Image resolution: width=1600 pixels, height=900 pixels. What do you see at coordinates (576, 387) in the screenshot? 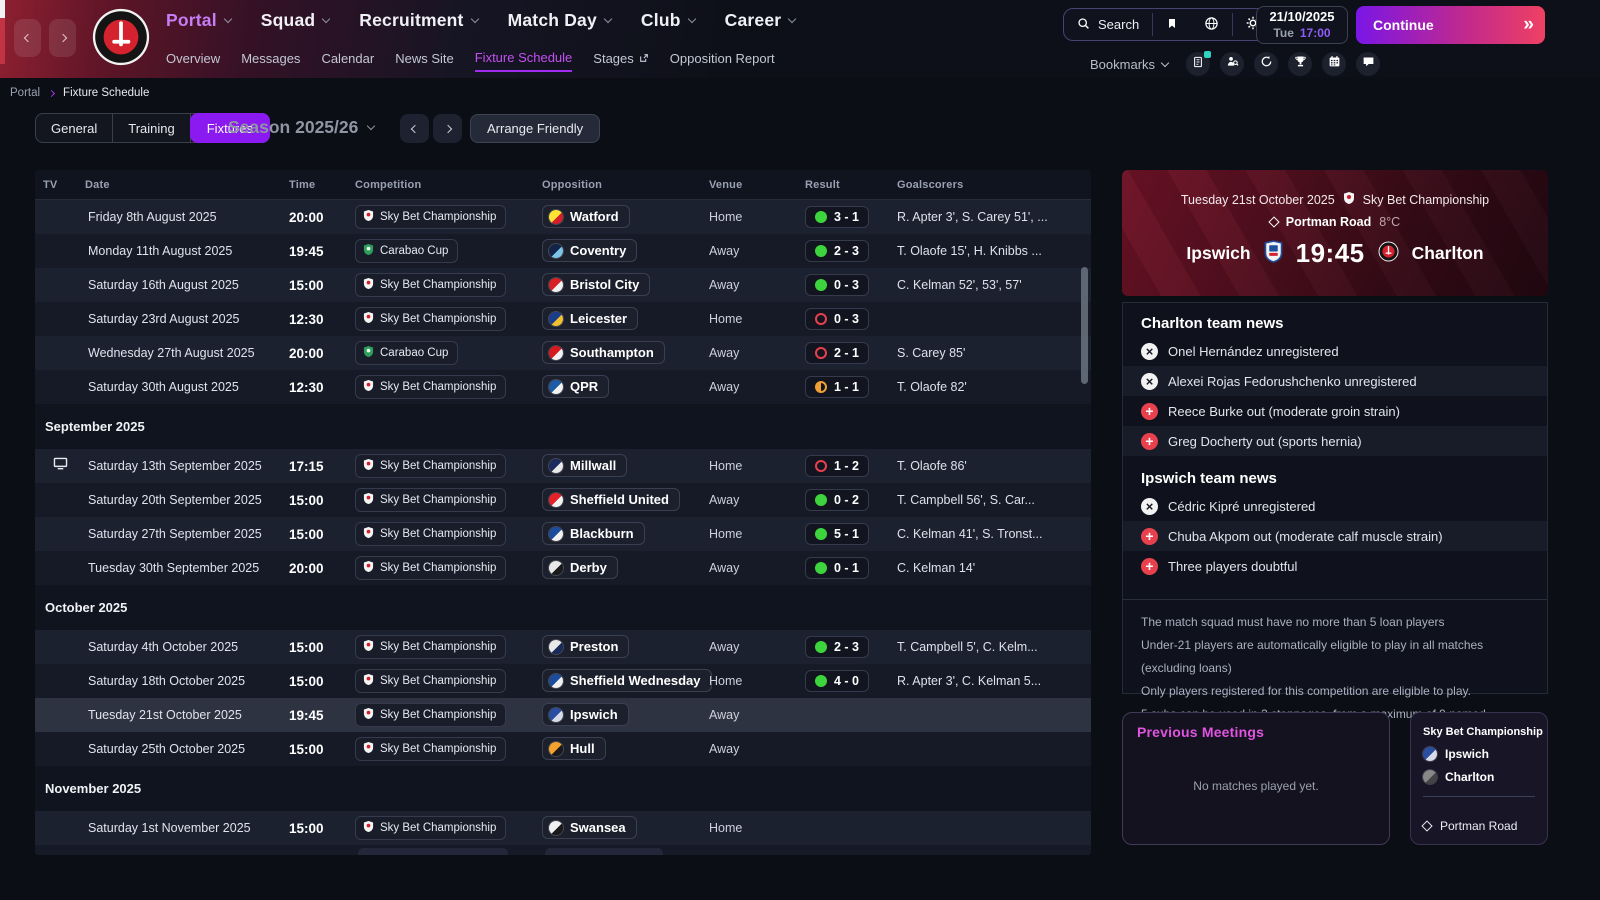
I see `opposition-chip: QPR` at bounding box center [576, 387].